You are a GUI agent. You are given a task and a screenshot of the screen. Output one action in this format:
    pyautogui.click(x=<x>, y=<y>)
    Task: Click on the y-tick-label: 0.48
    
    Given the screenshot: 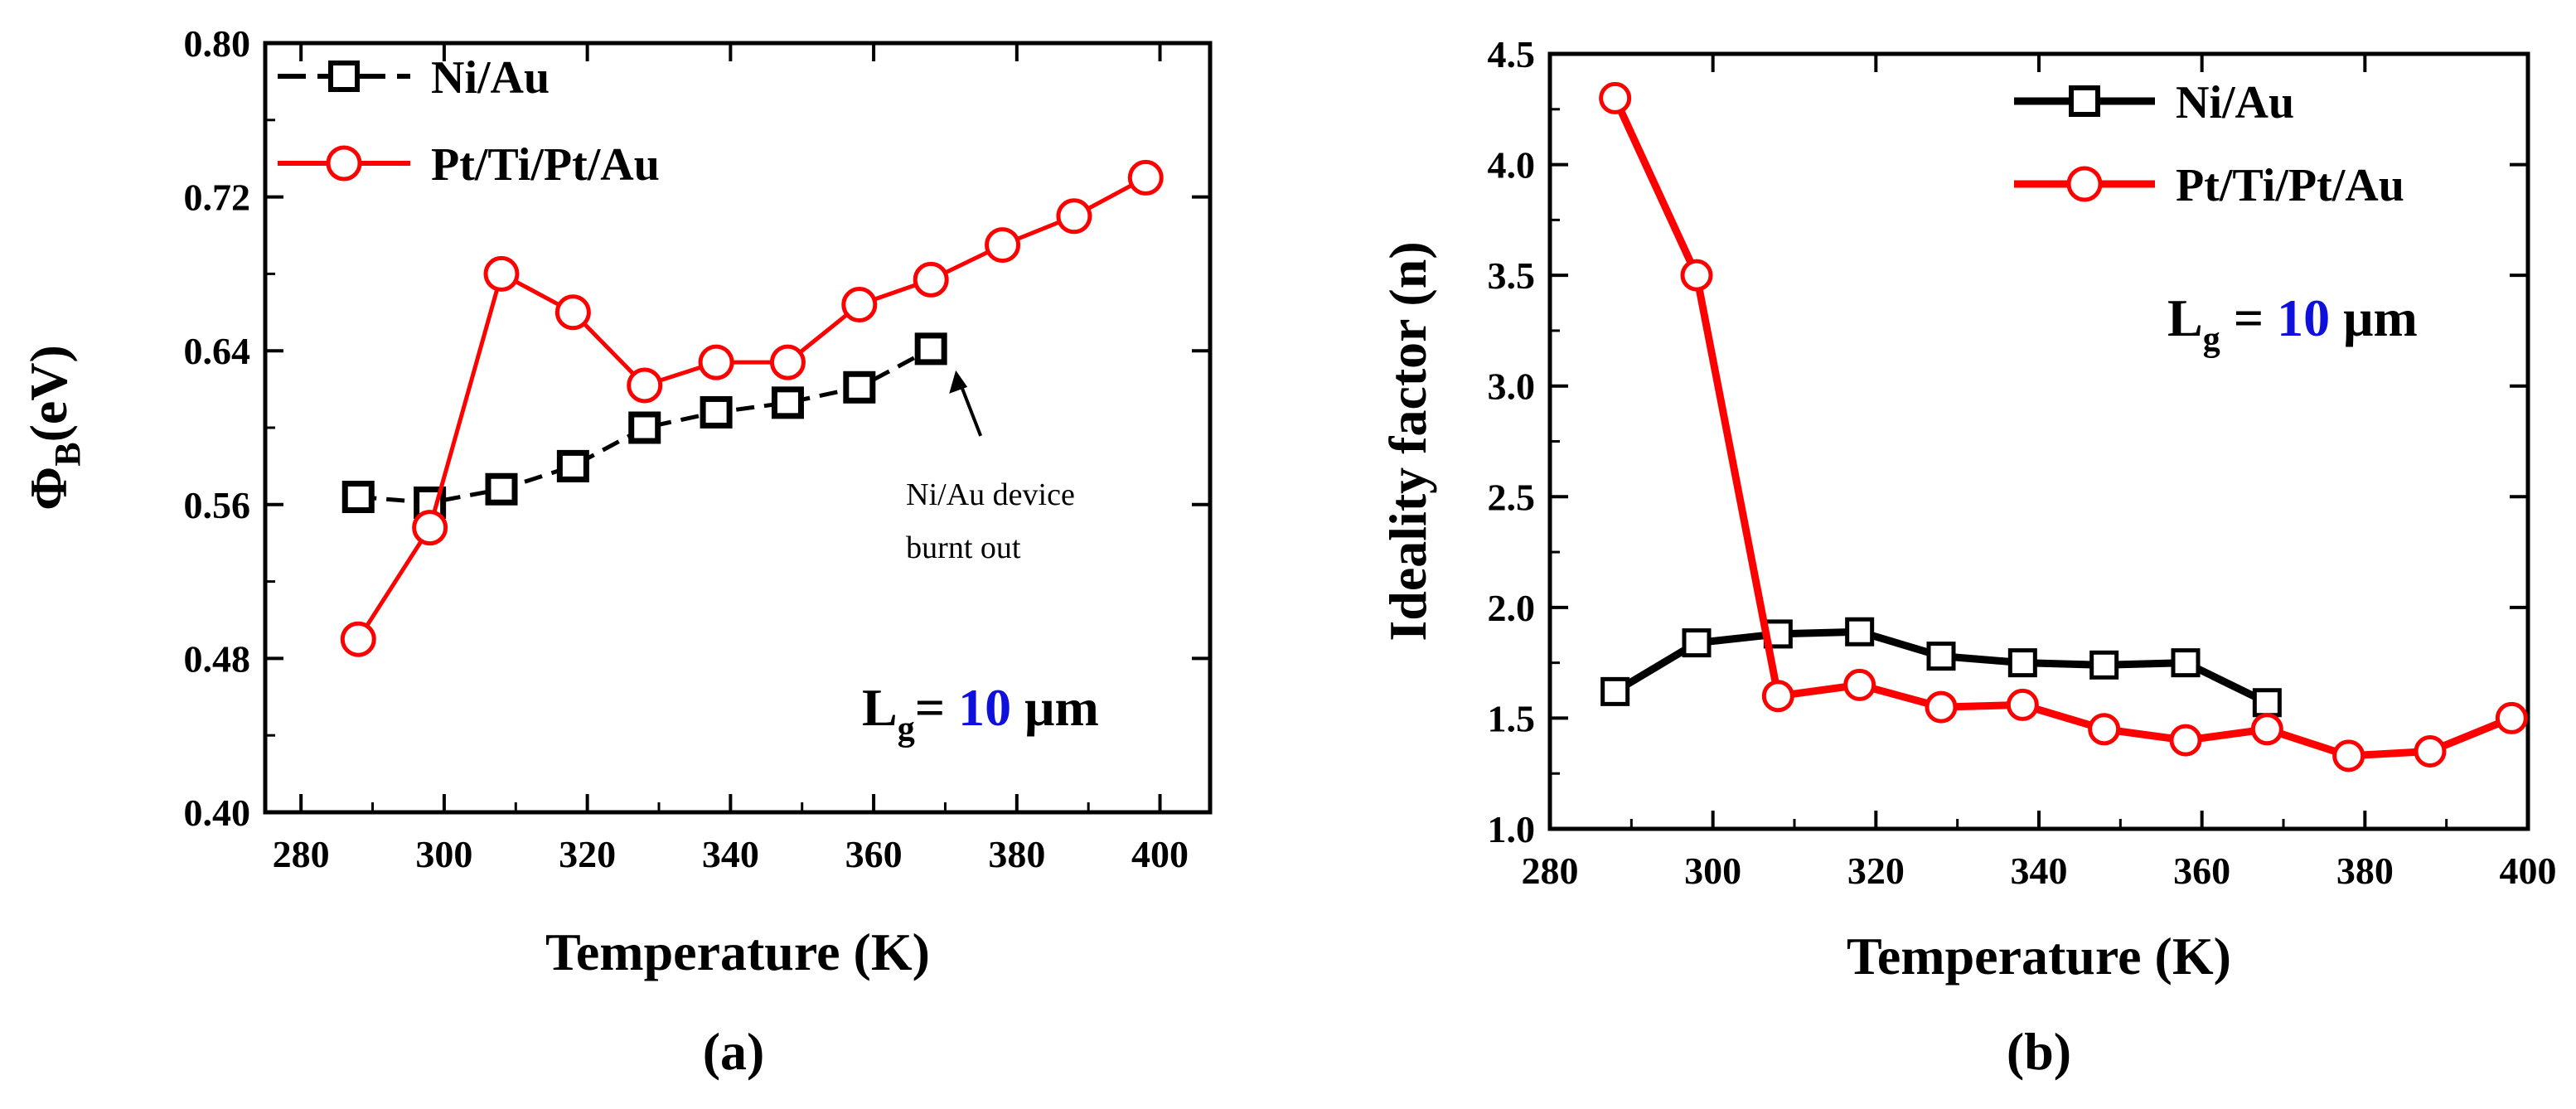 What is the action you would take?
    pyautogui.click(x=217, y=658)
    